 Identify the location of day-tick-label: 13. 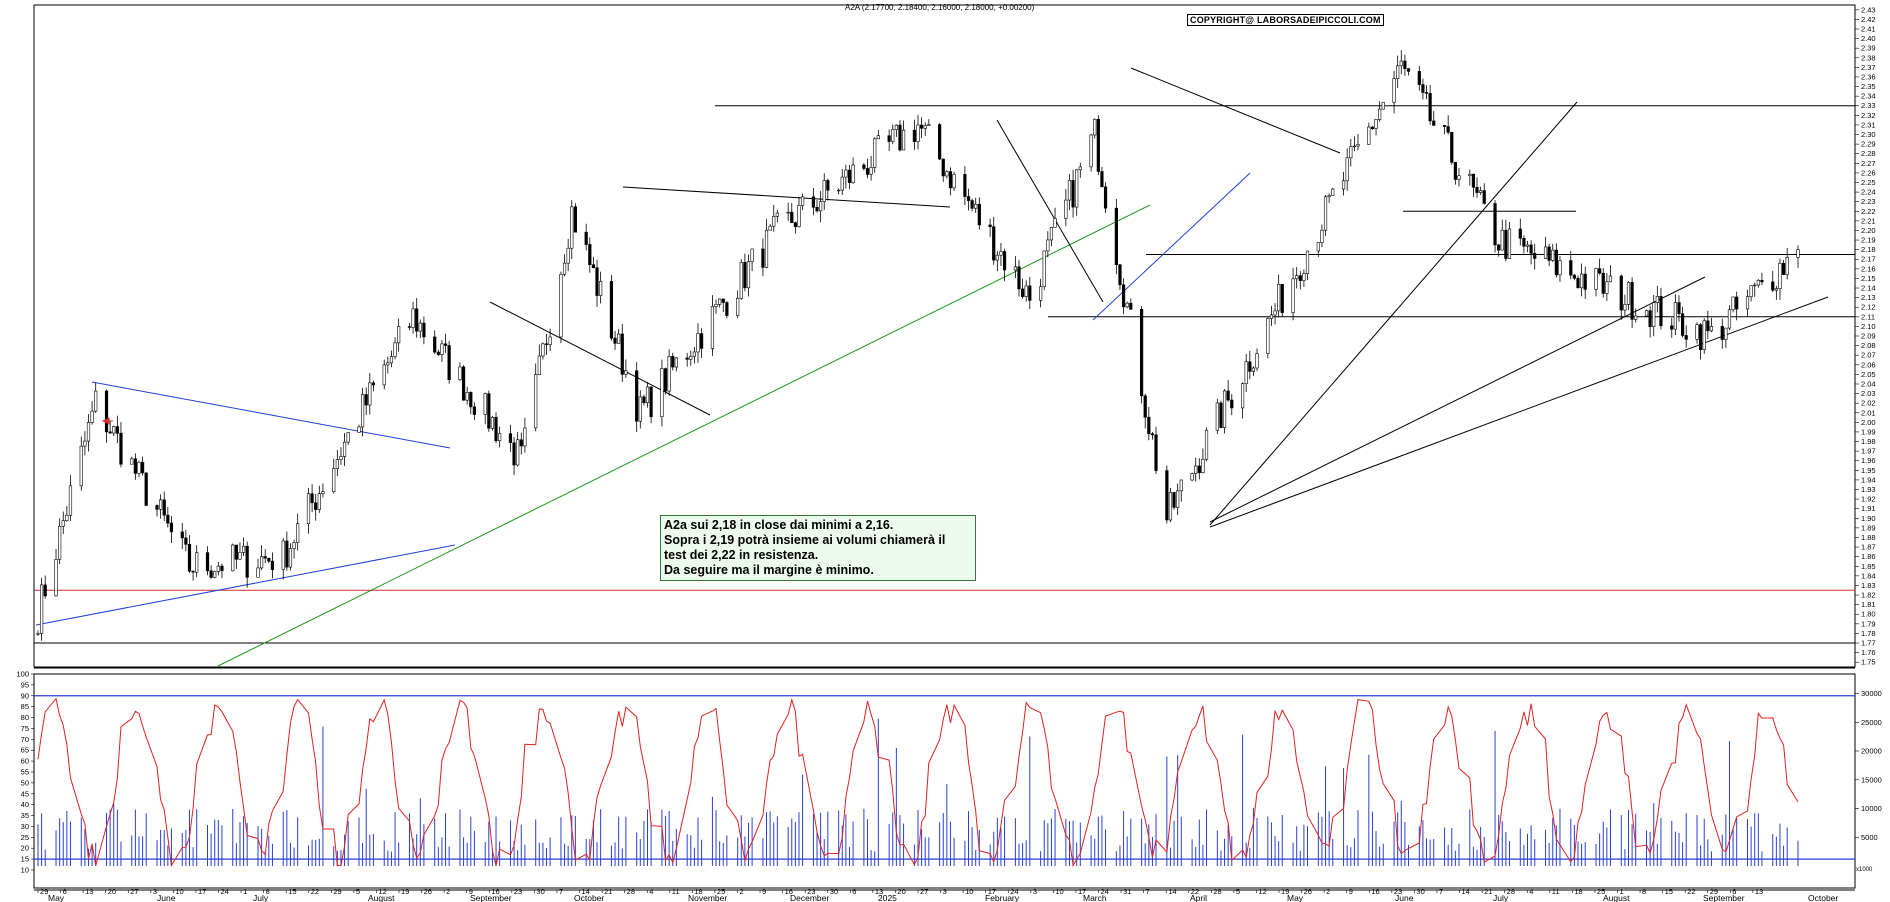
(879, 891).